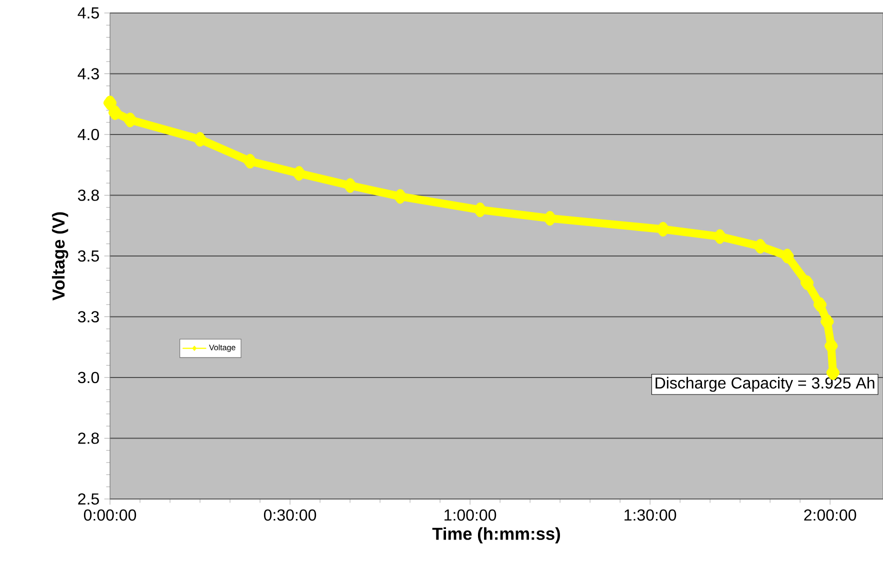 The height and width of the screenshot is (574, 883). What do you see at coordinates (88, 256) in the screenshot?
I see `y-tick-label: 3.5` at bounding box center [88, 256].